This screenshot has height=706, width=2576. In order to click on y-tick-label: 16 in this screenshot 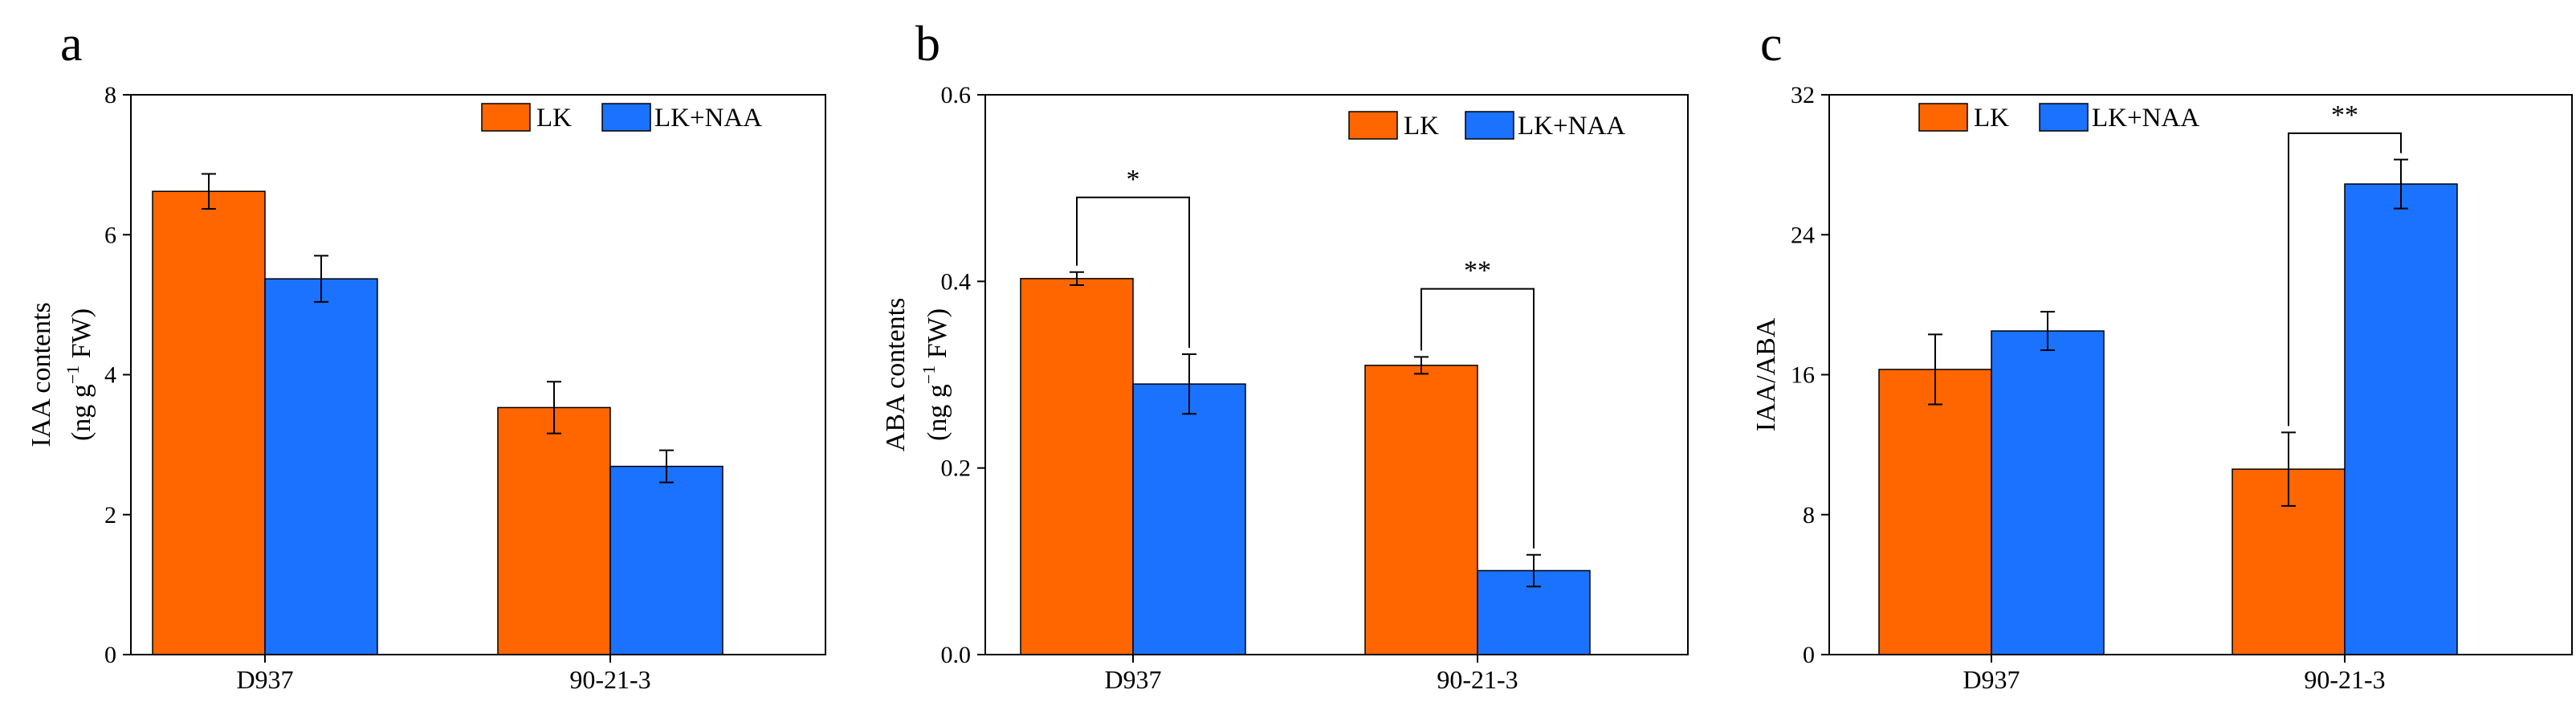, I will do `click(1803, 375)`.